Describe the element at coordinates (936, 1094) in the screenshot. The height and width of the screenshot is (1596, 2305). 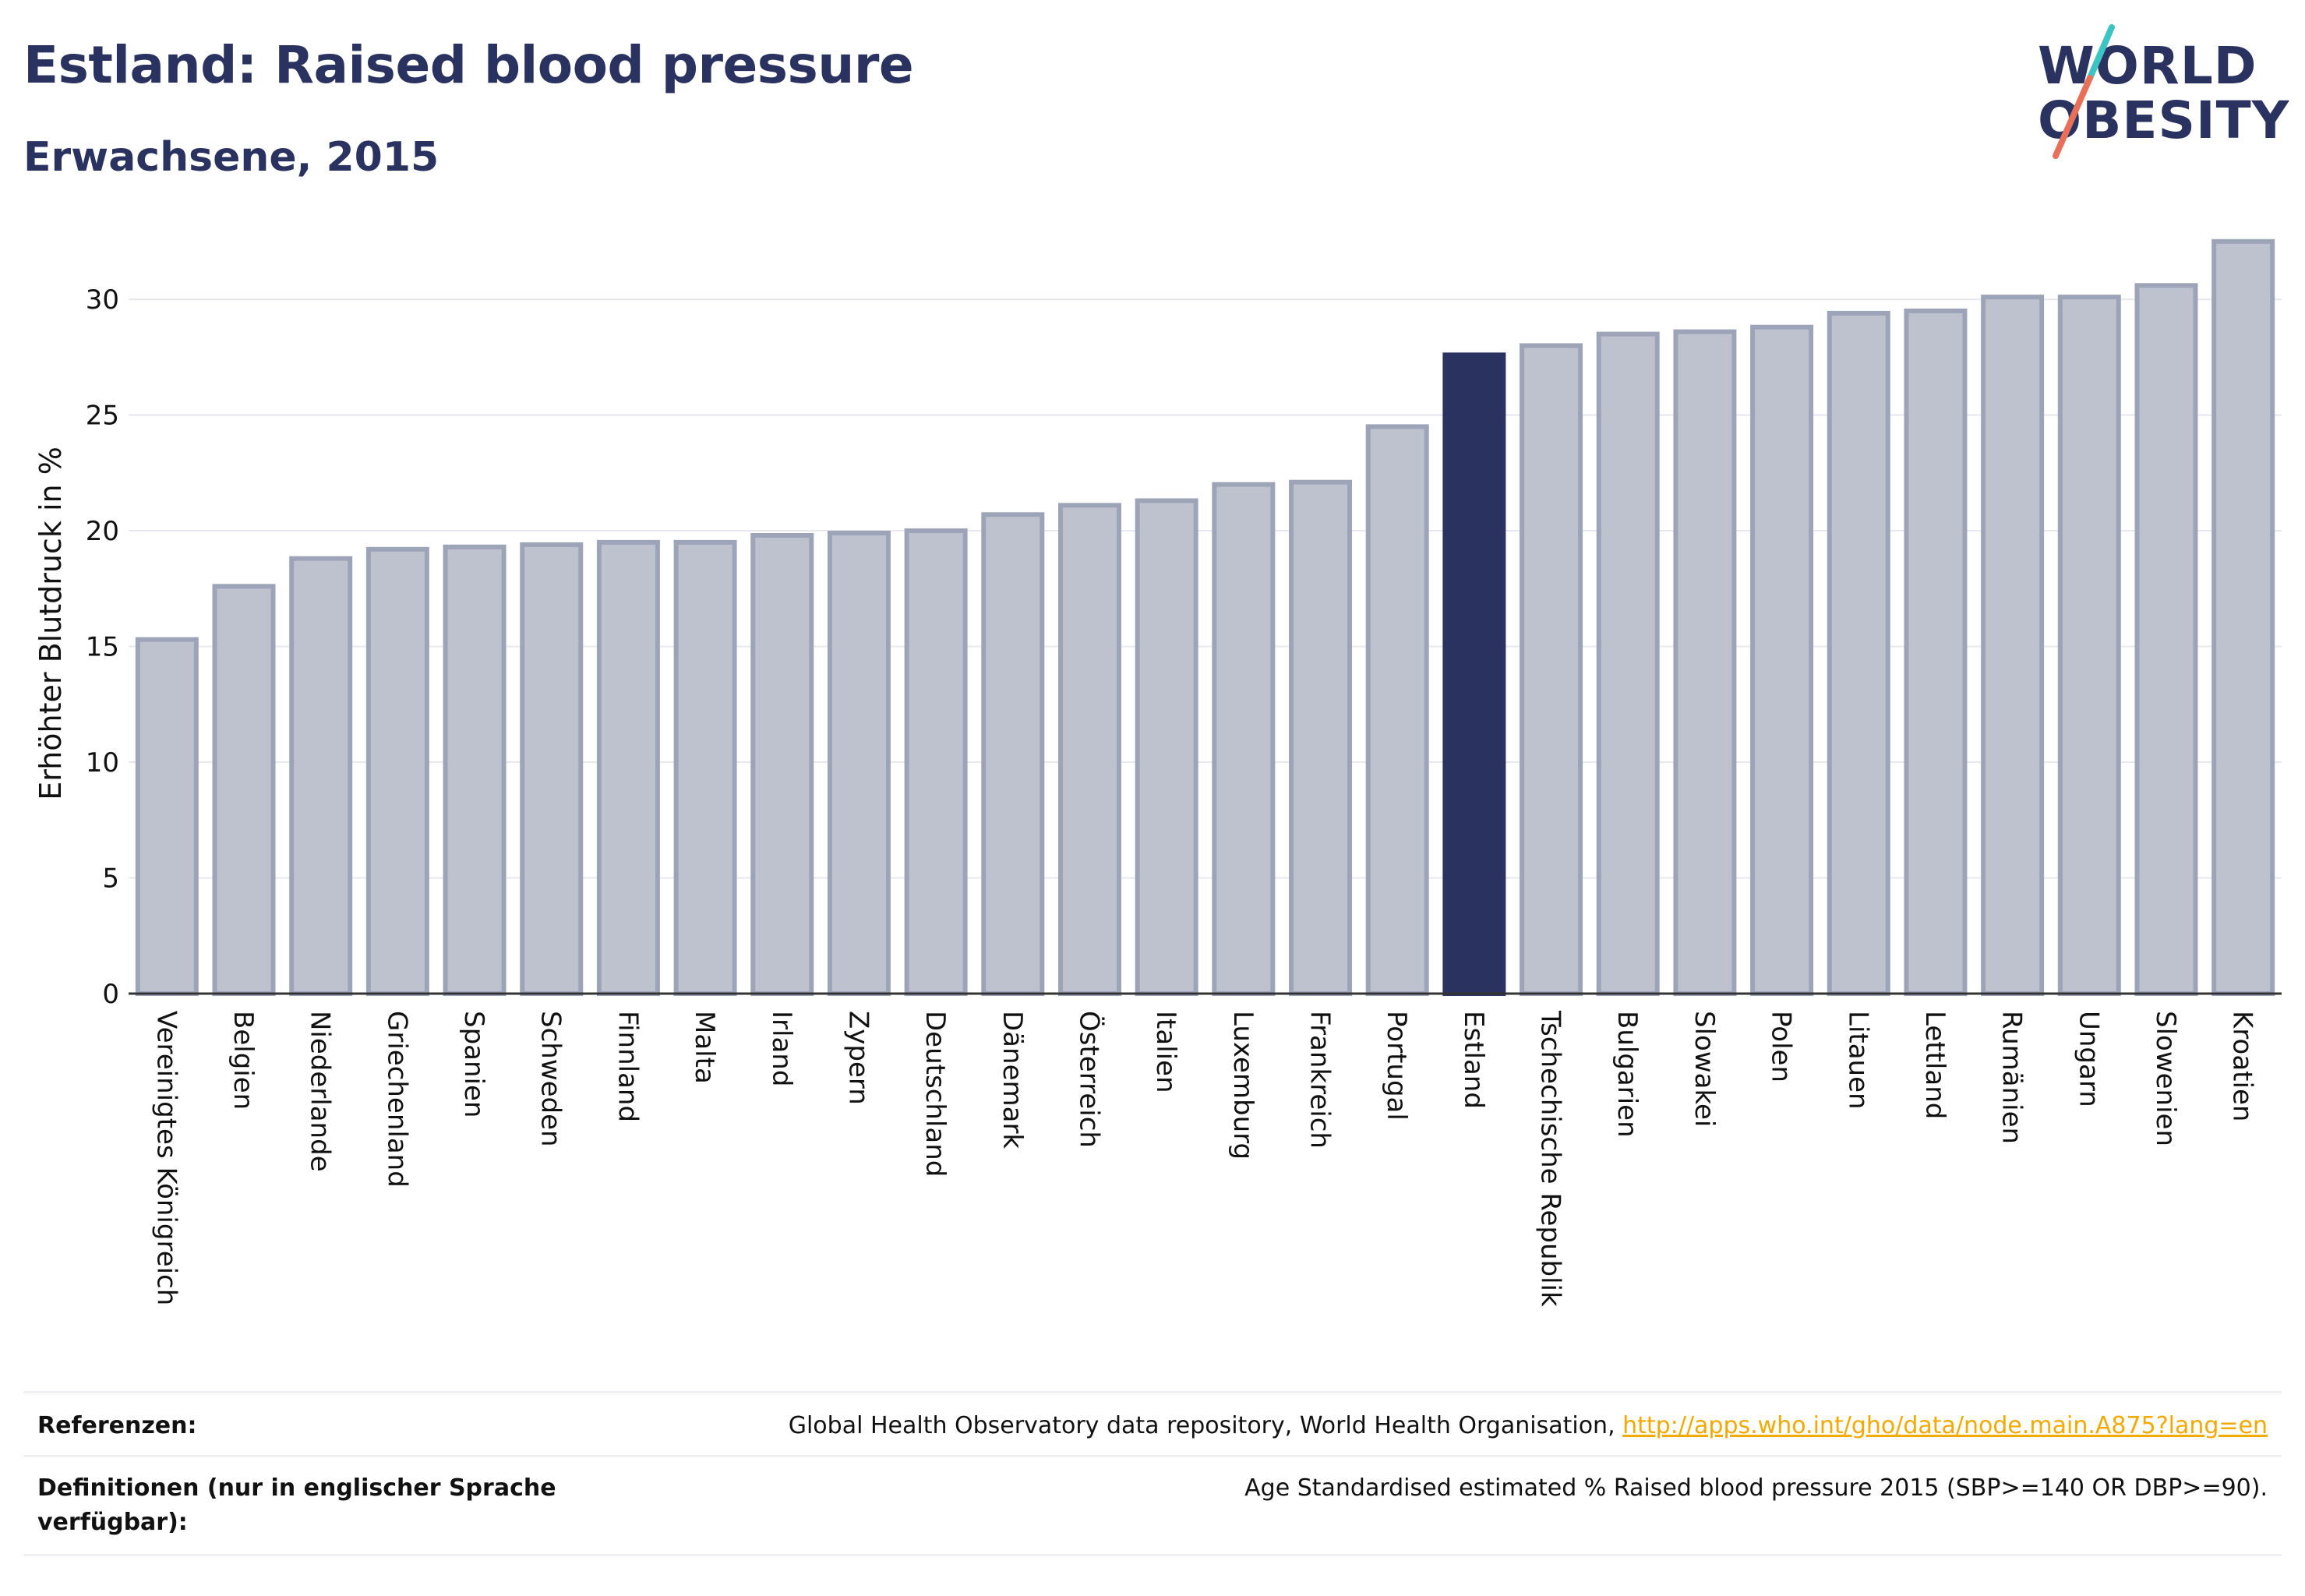
I see `x-tick-label: Deutschland` at that location.